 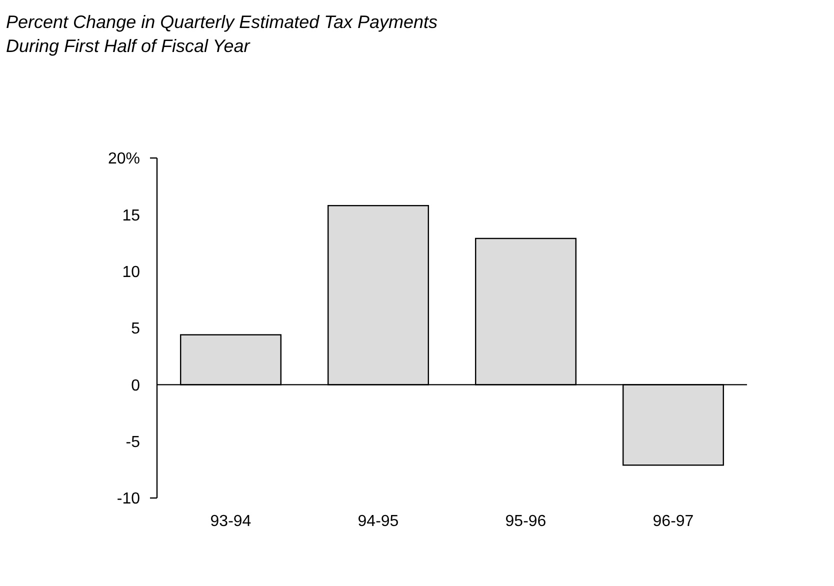 What do you see at coordinates (378, 521) in the screenshot?
I see `x-tick-label: 94-95` at bounding box center [378, 521].